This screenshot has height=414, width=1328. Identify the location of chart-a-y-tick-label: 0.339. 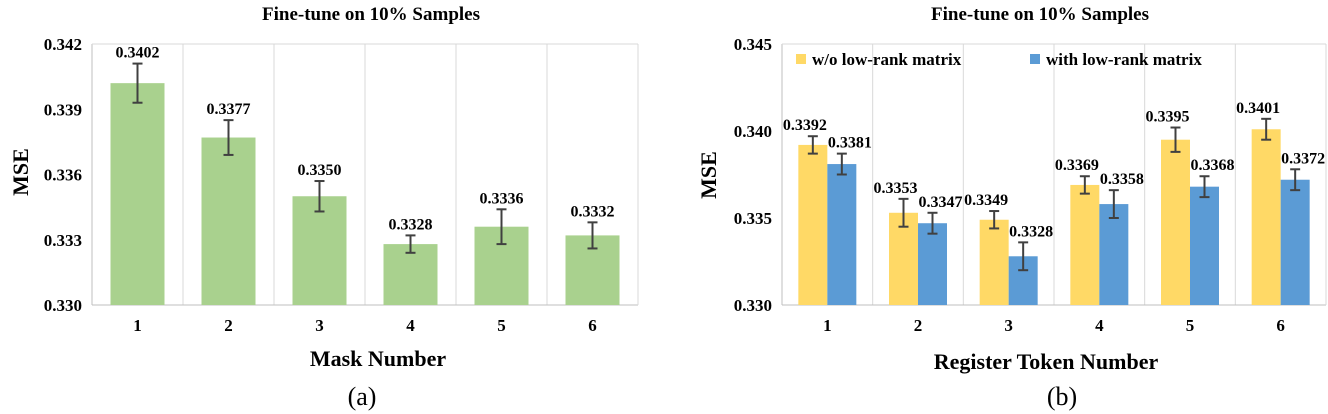
(63, 109).